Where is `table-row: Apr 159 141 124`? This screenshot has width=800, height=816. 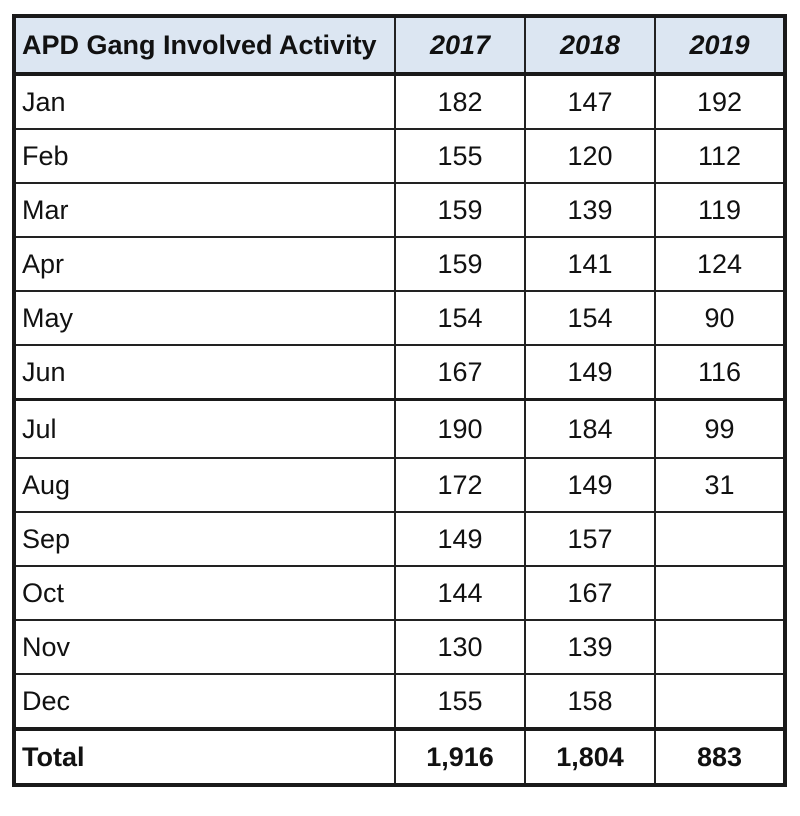
table-row: Apr 159 141 124 is located at coordinates (399, 264).